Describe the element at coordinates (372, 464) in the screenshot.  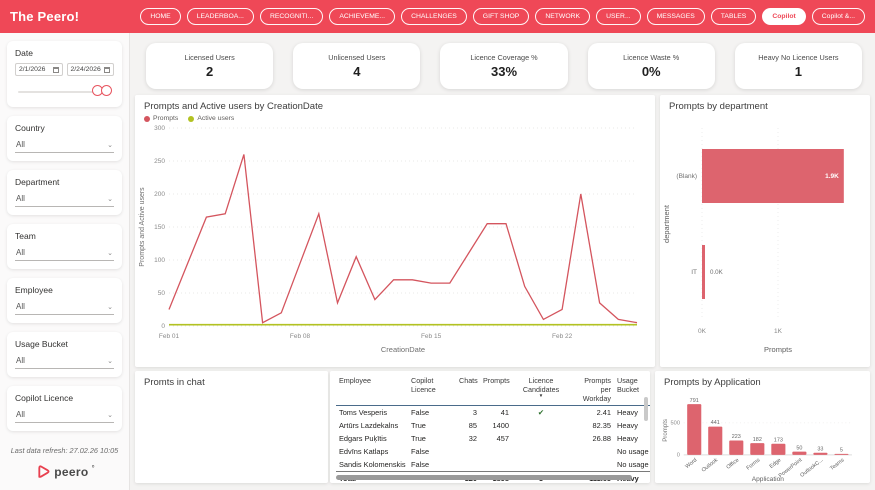
I see `table-cell: Sandis Kolomenskis` at that location.